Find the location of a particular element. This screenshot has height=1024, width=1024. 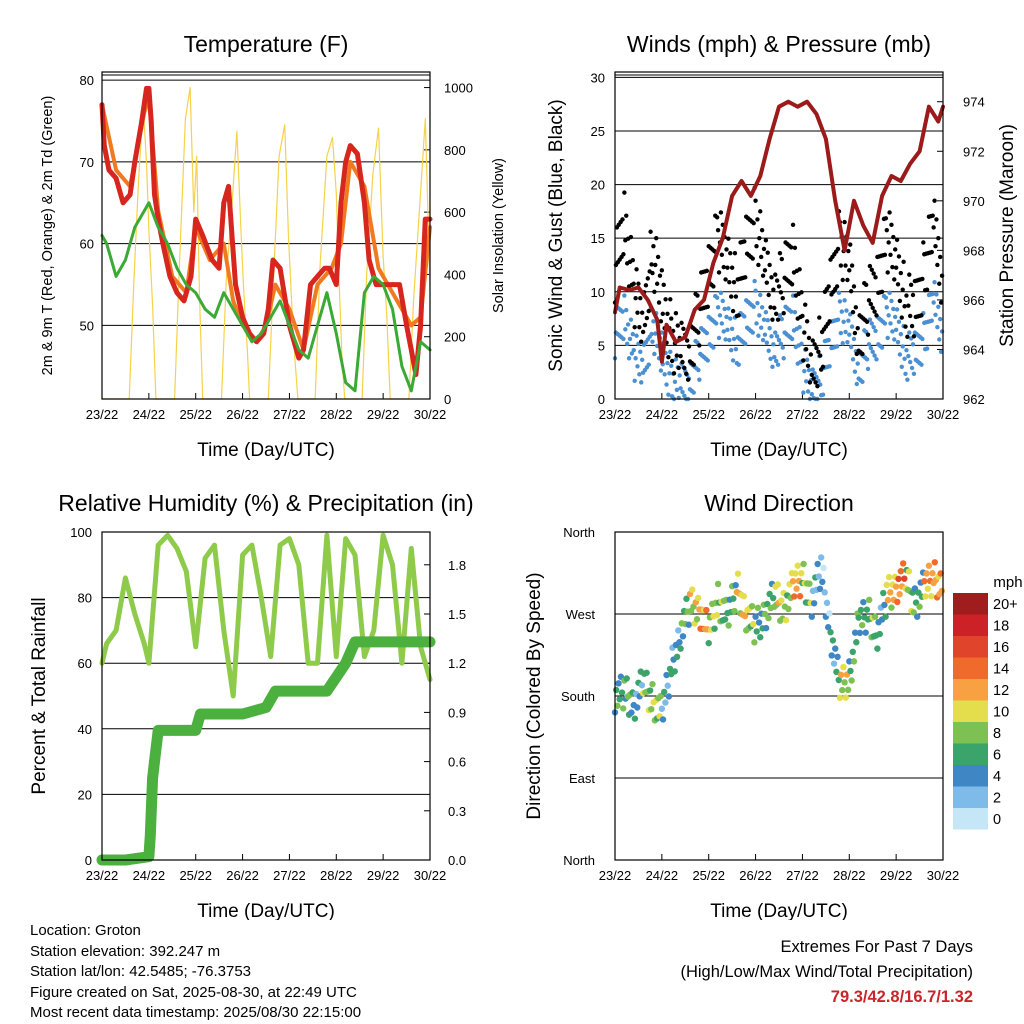

y-tick-label: 60 is located at coordinates (87, 244).